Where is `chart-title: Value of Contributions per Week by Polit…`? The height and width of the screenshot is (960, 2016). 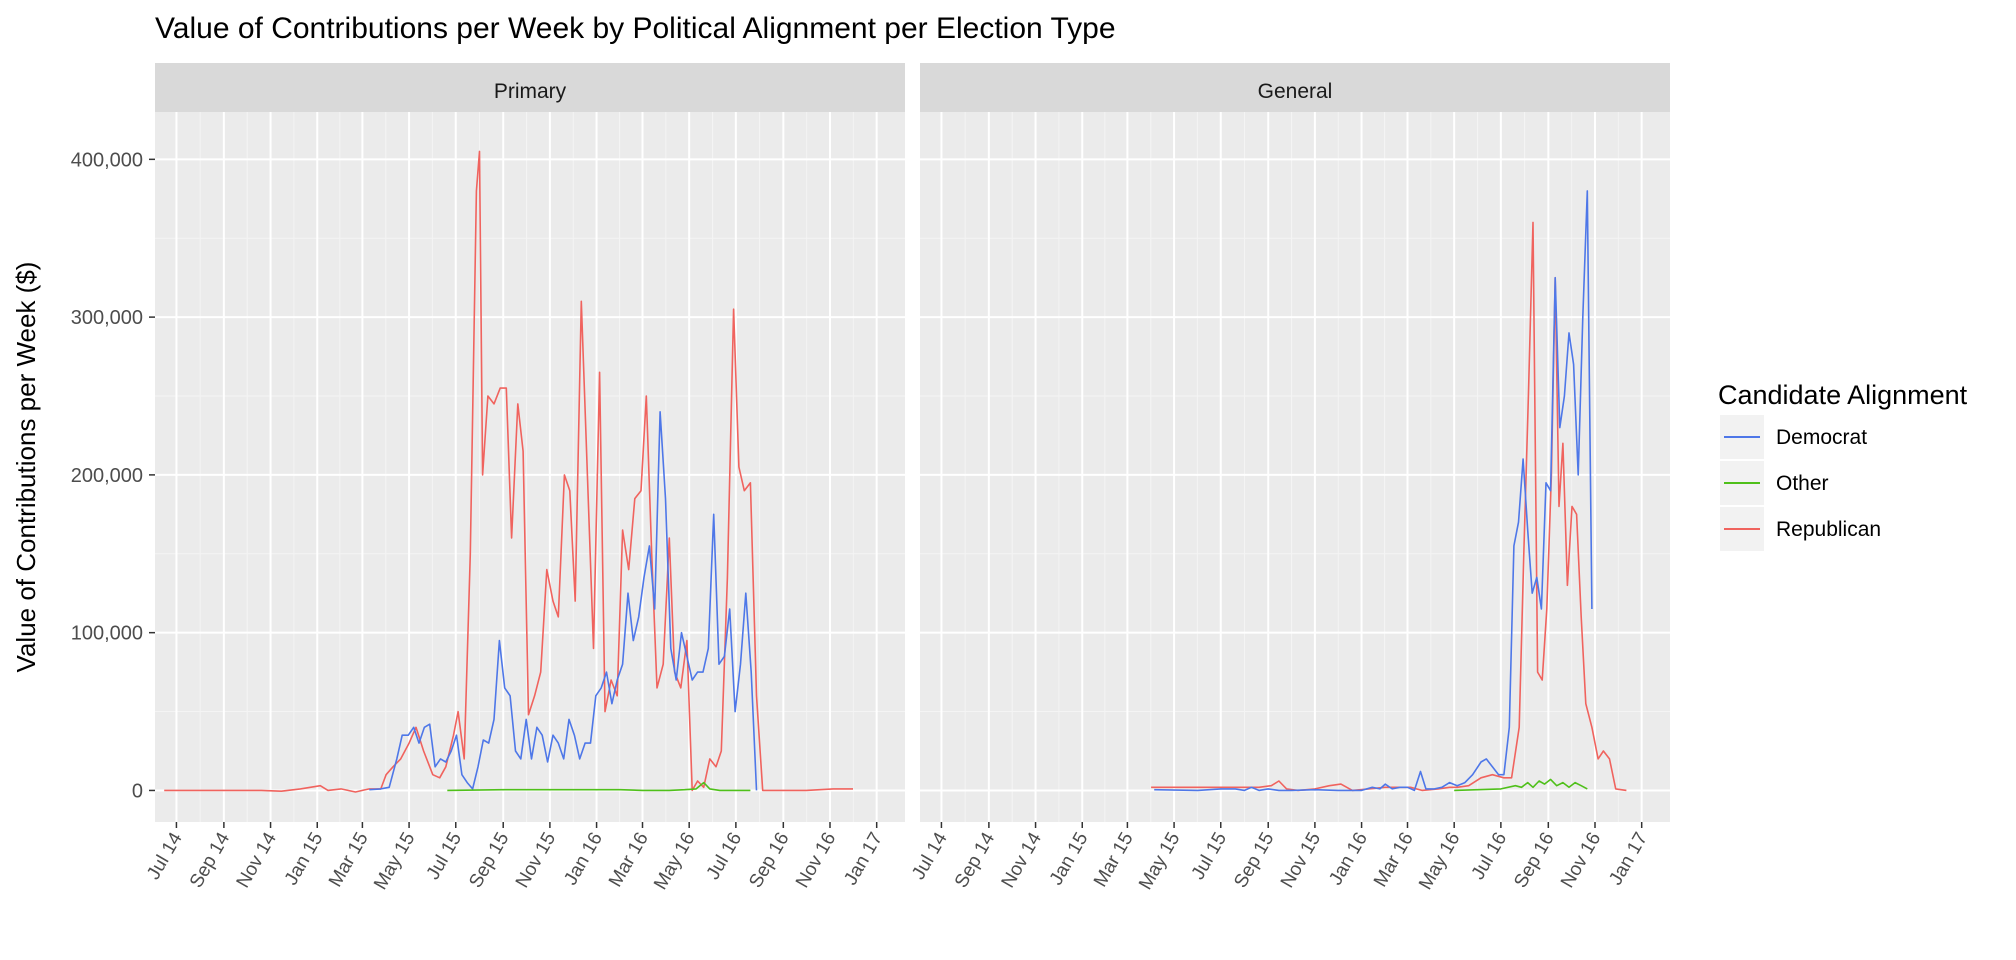
chart-title: Value of Contributions per Week by Polit… is located at coordinates (635, 28).